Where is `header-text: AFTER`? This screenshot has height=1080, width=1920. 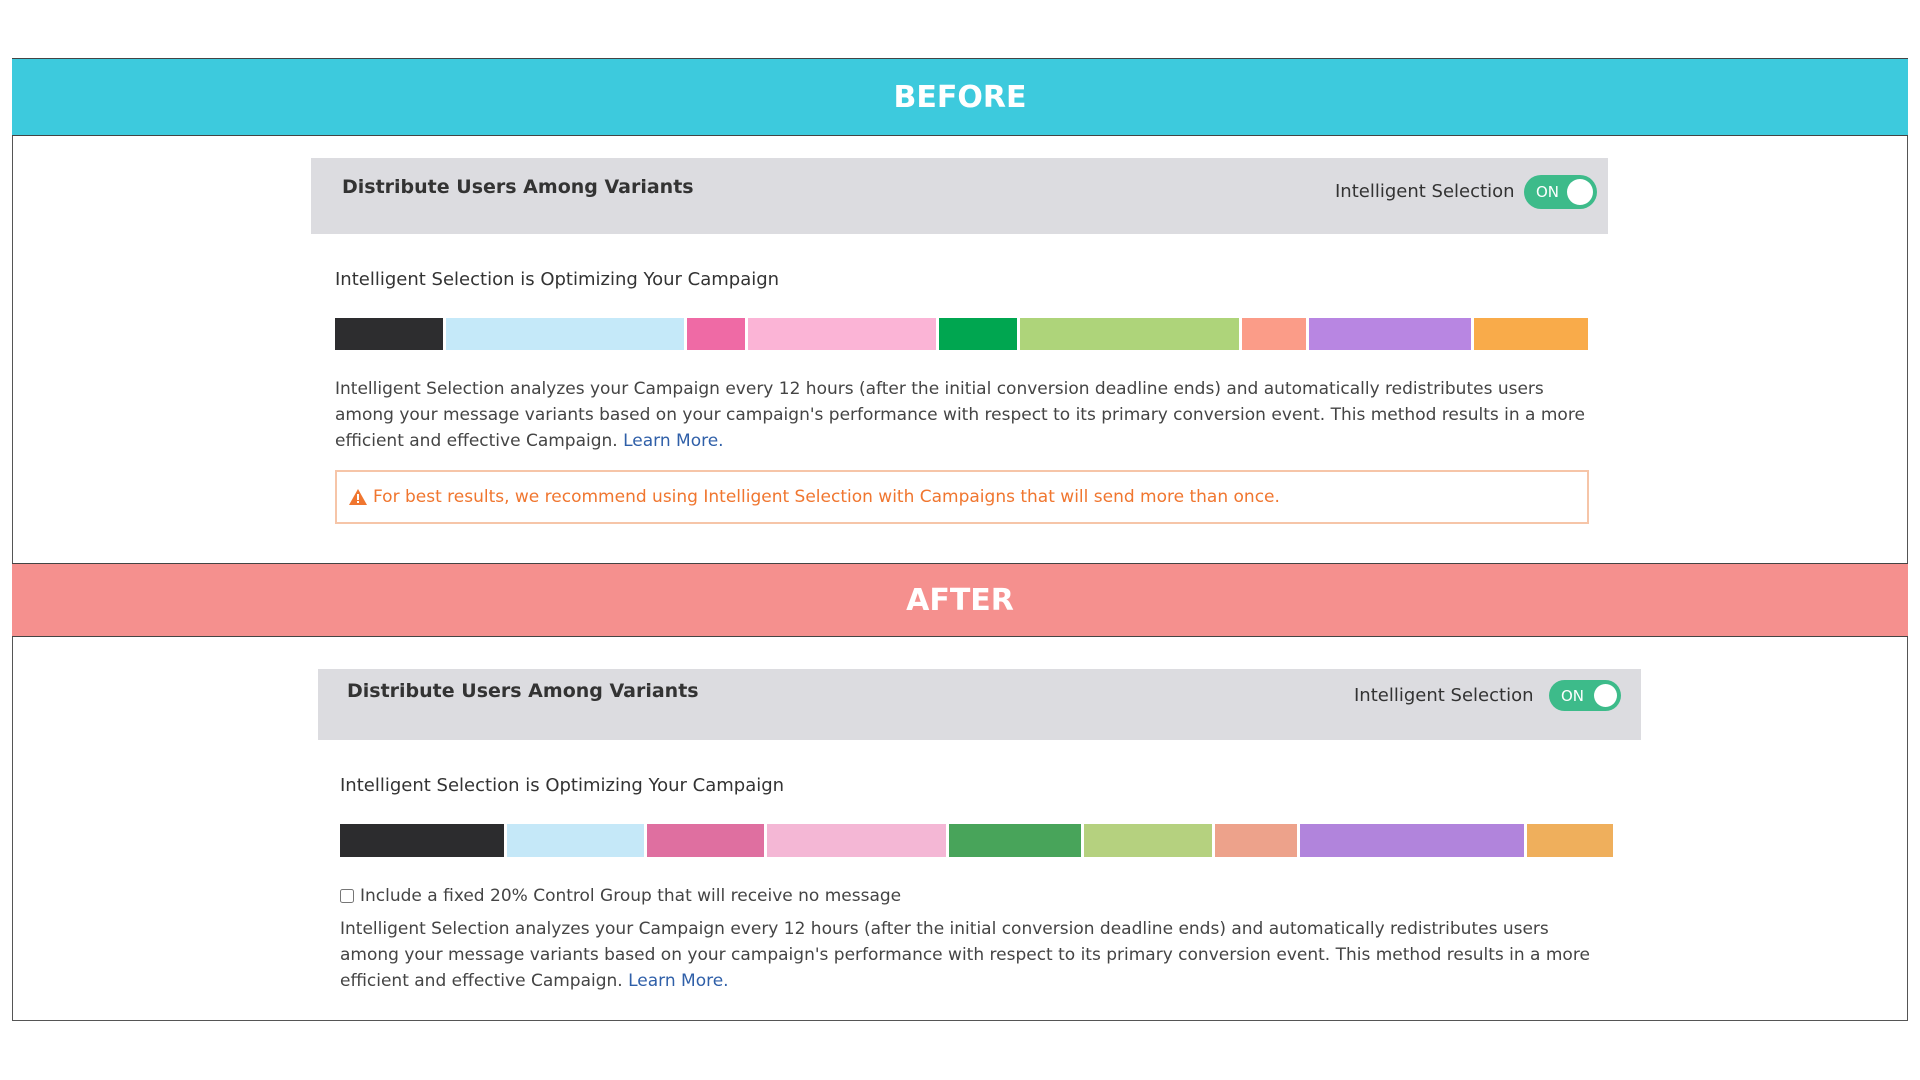
header-text: AFTER is located at coordinates (960, 600).